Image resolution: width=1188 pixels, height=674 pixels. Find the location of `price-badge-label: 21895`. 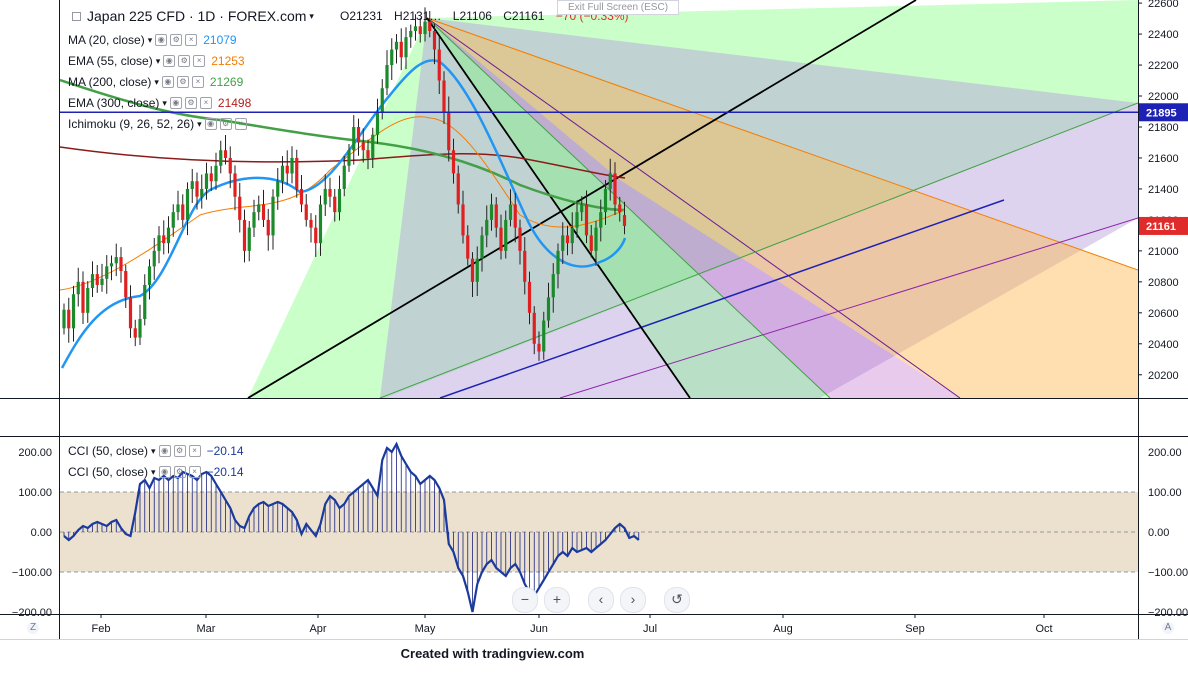

price-badge-label: 21895 is located at coordinates (1161, 113).